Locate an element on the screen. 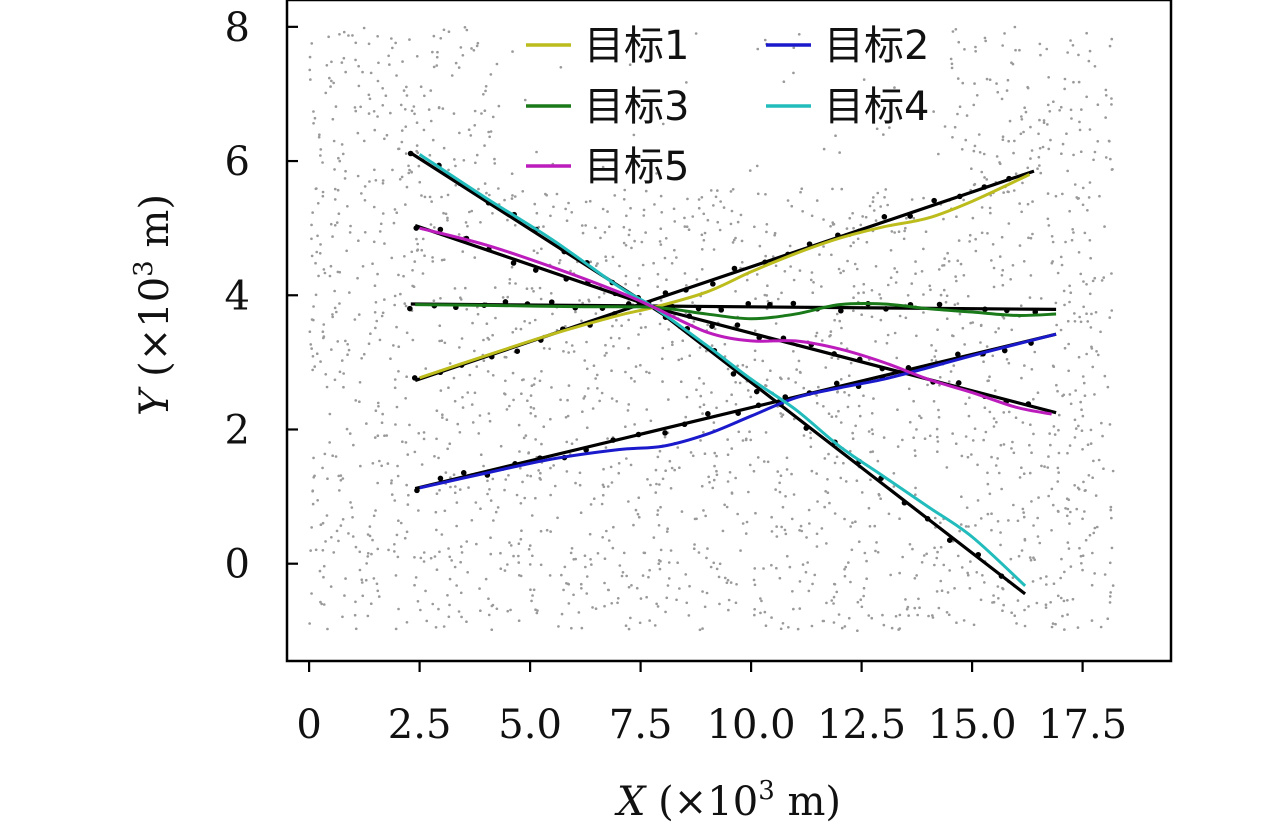 The image size is (1280, 833). legend-label-target3: 目标3 is located at coordinates (636, 107).